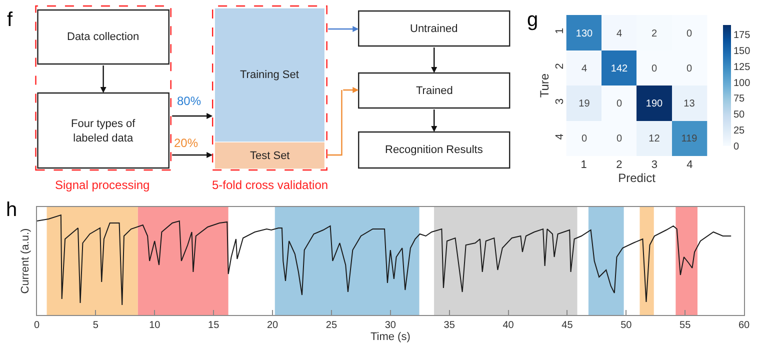 This screenshot has width=758, height=351. What do you see at coordinates (332, 325) in the screenshot?
I see `x-tick-label: 25` at bounding box center [332, 325].